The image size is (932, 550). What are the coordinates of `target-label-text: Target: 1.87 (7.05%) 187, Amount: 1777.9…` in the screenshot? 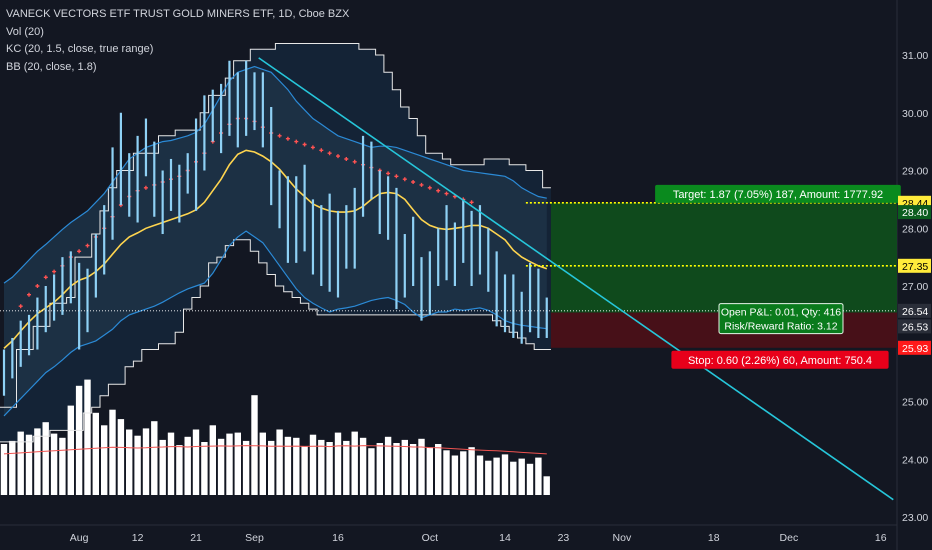 It's located at (778, 195).